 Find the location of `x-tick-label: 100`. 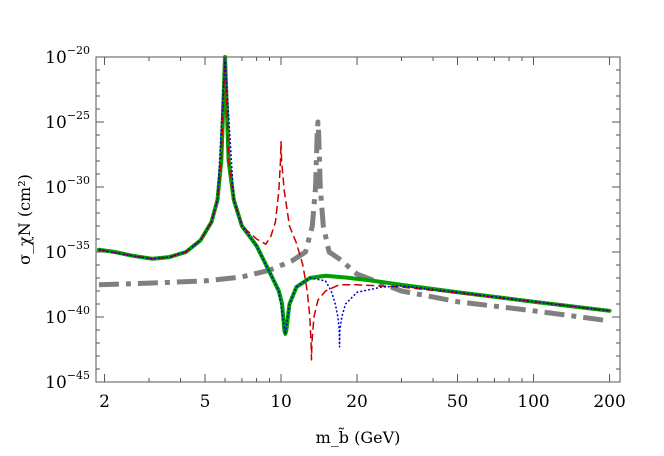

x-tick-label: 100 is located at coordinates (533, 402).